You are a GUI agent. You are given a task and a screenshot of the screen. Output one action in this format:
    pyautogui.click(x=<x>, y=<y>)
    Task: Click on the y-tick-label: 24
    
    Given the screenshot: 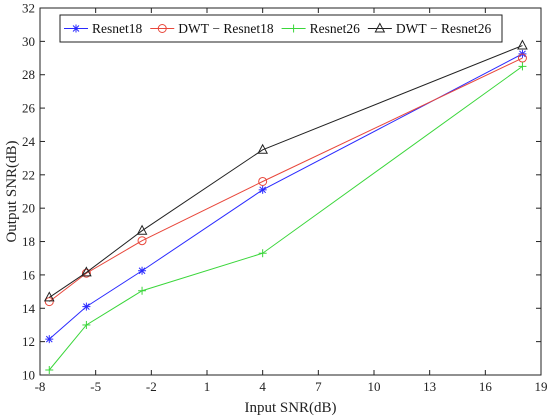 What is the action you would take?
    pyautogui.click(x=29, y=141)
    